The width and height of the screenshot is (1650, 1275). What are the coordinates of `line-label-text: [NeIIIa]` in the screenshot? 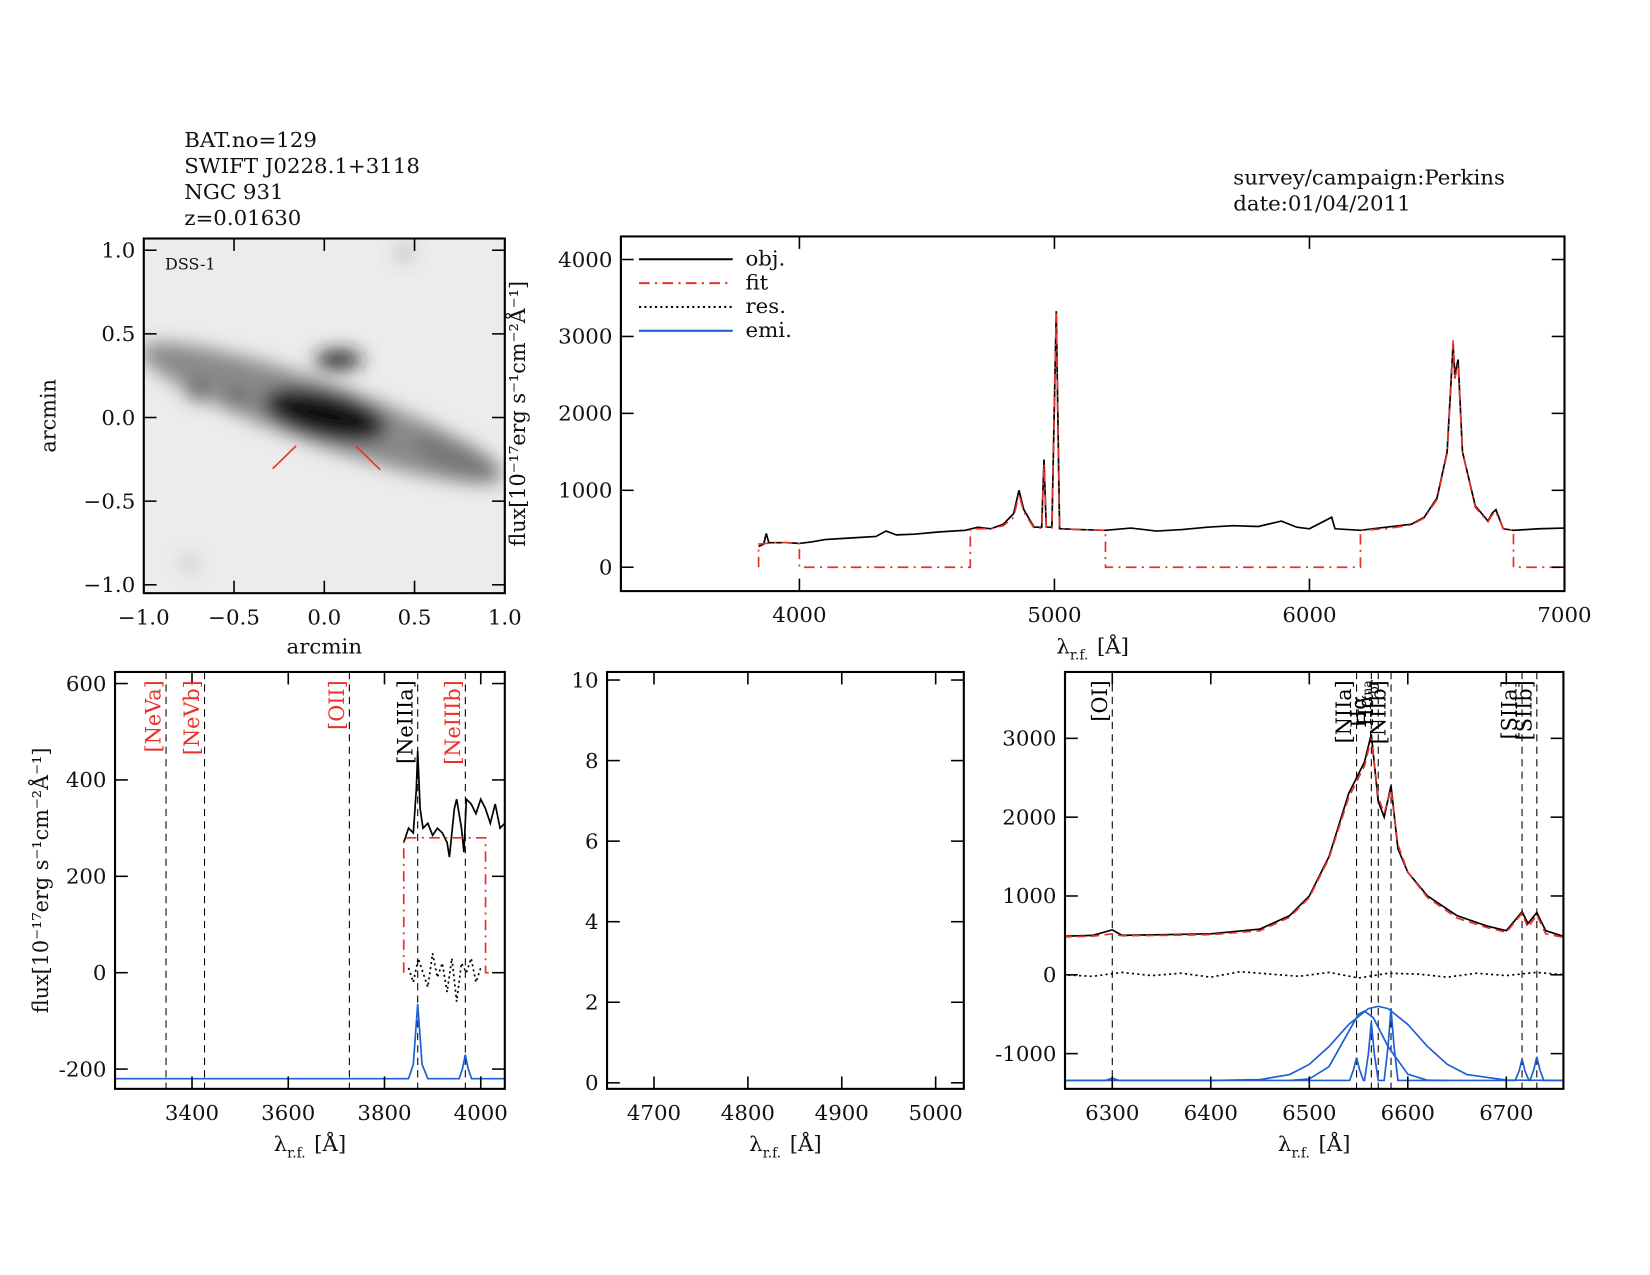 It's located at (404, 722).